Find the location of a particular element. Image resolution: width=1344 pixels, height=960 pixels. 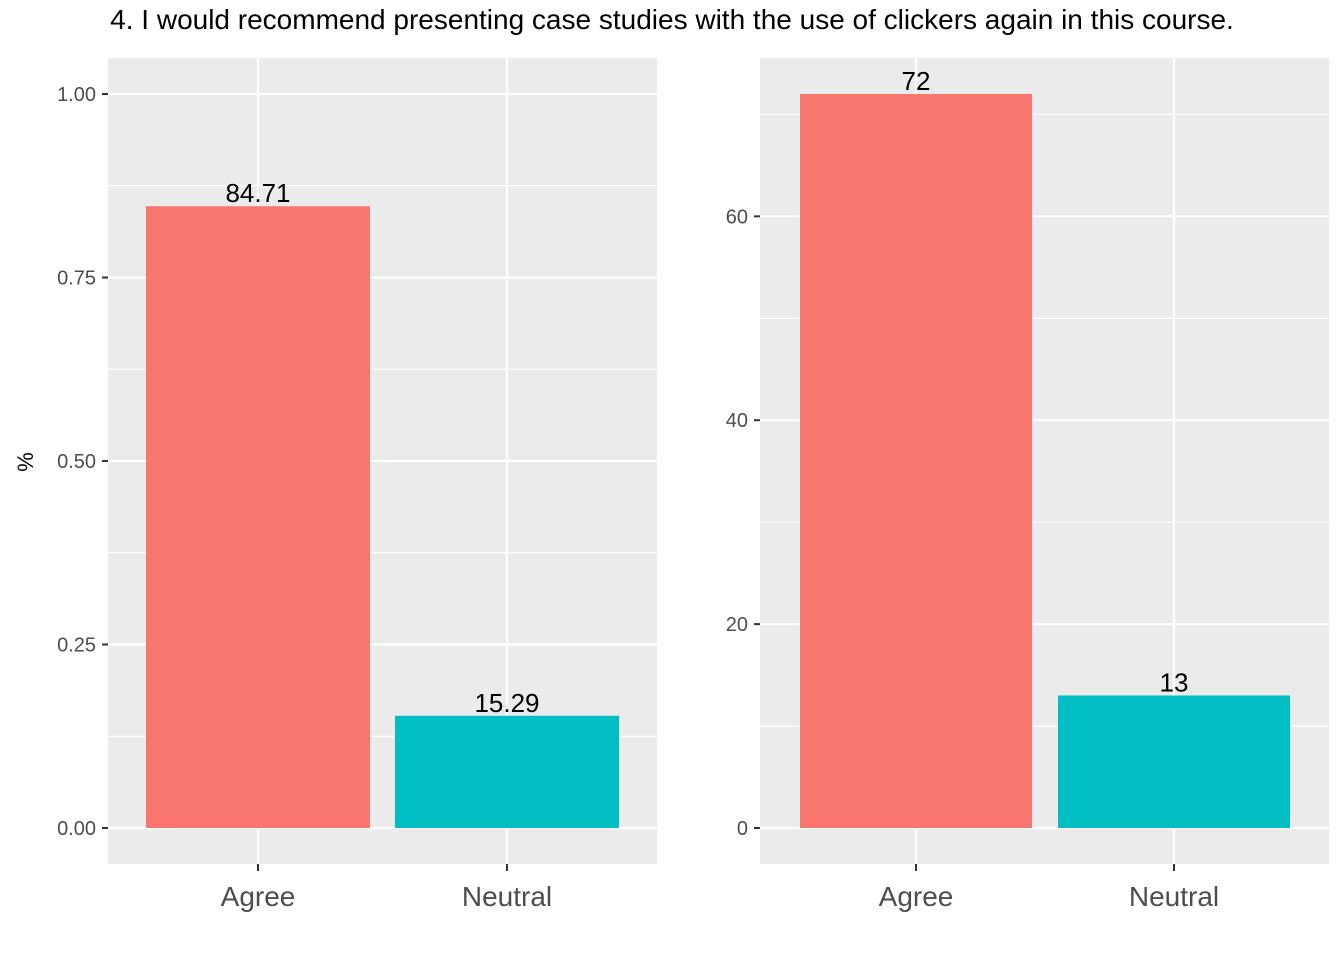

left-bar-agree is located at coordinates (258, 517).